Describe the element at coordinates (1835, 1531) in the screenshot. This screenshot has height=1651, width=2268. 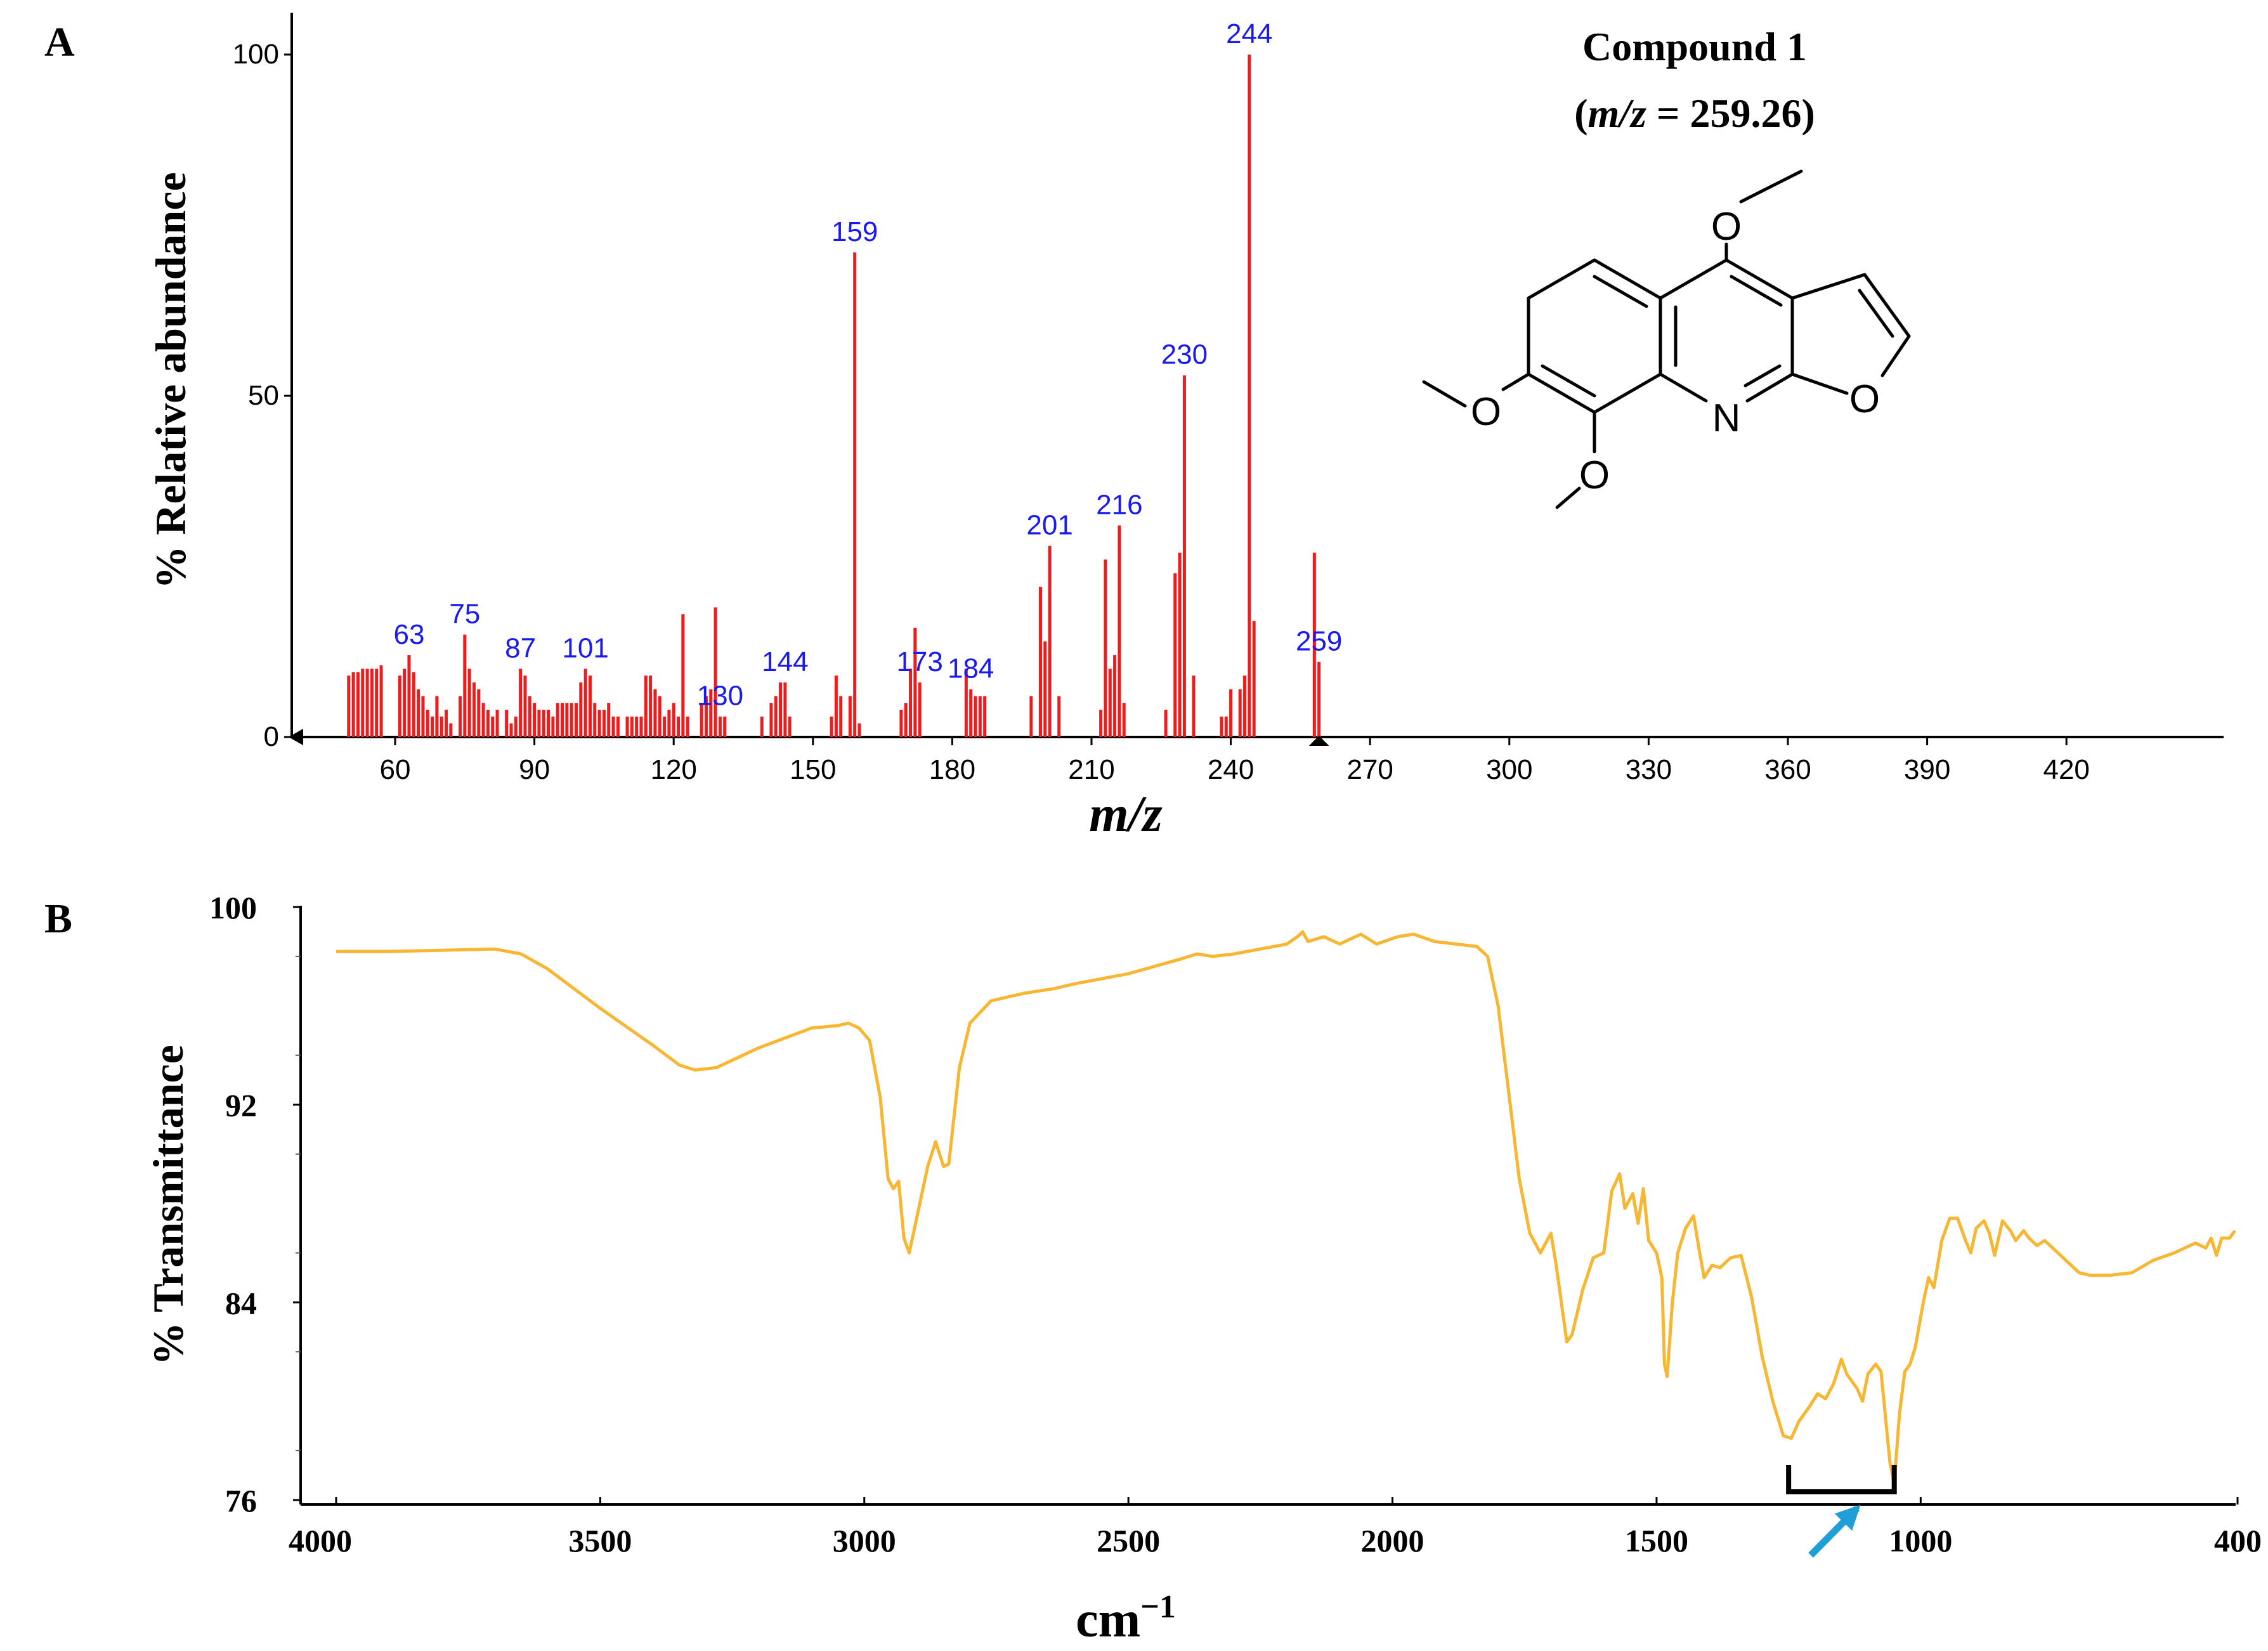
I see `region-arrow` at that location.